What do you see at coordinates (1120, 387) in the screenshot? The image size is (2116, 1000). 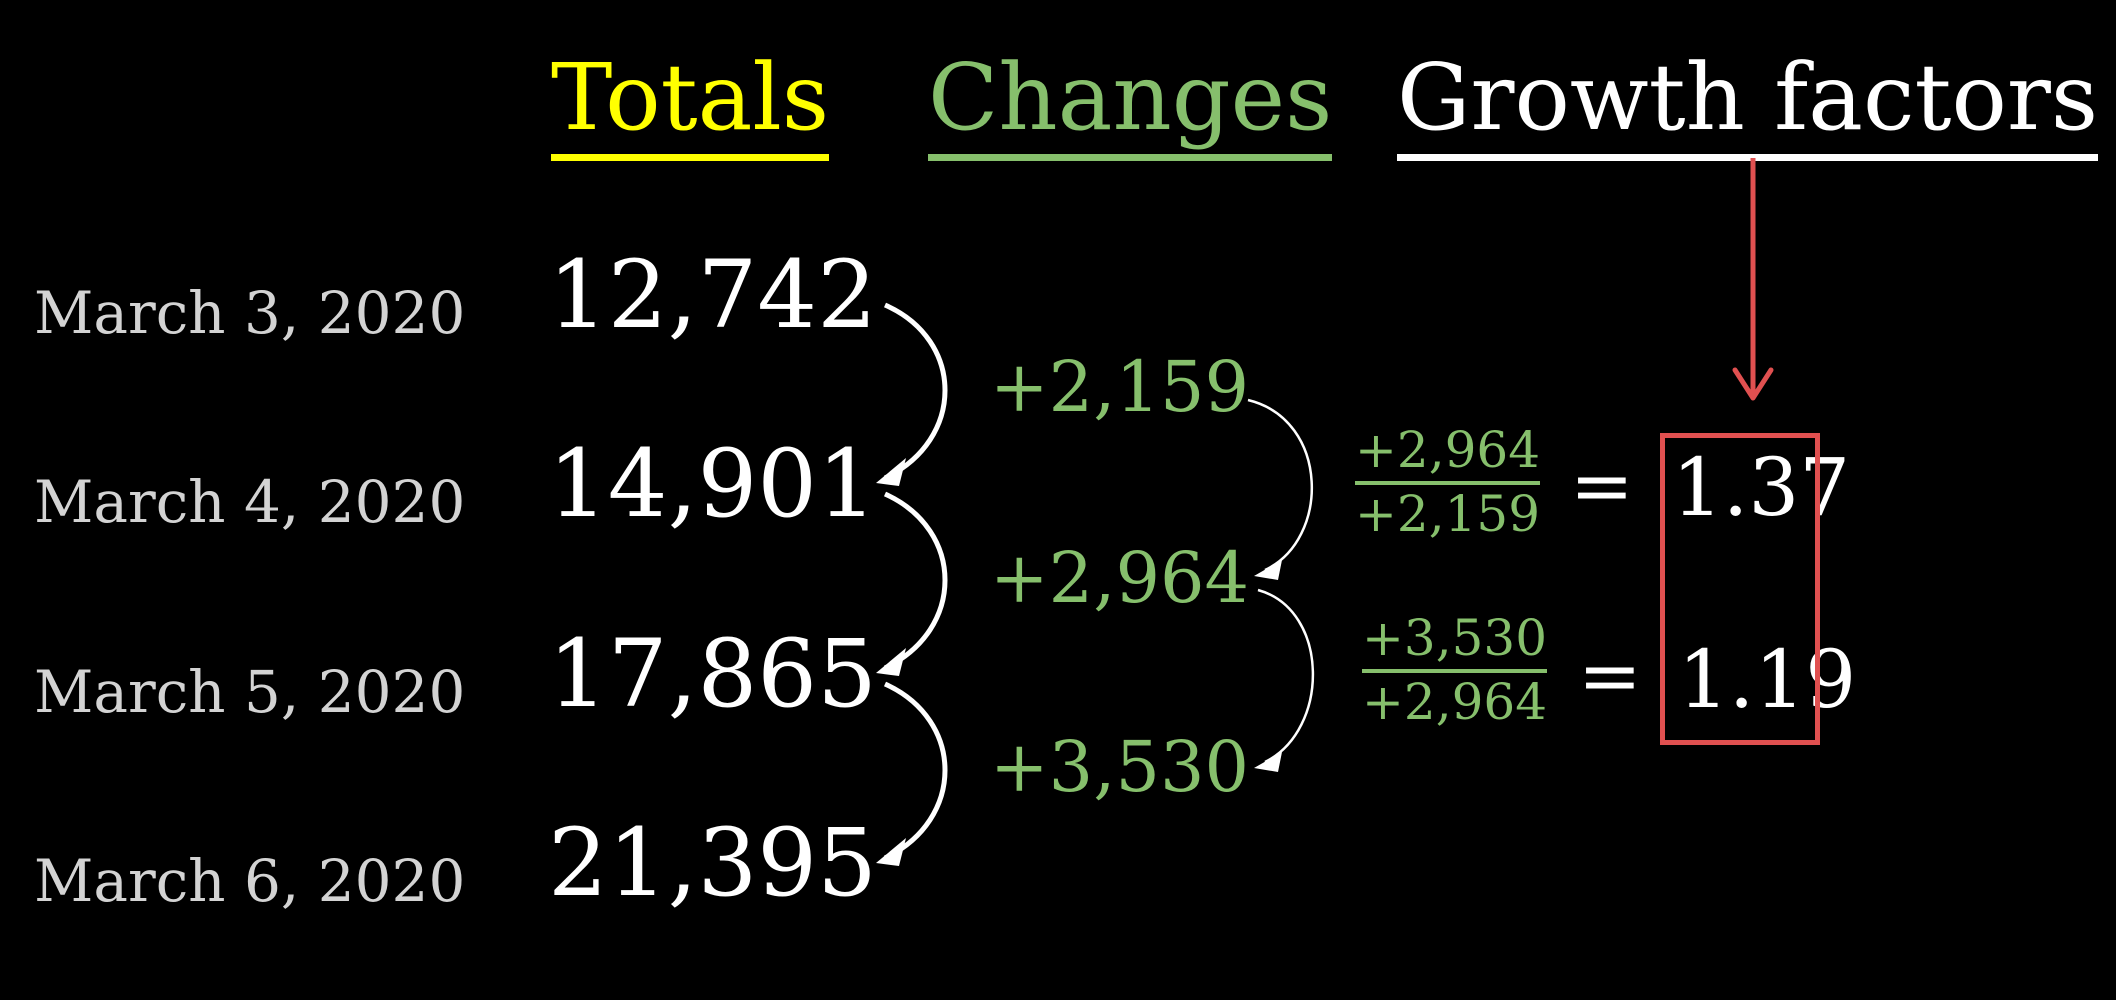 I see `change-value: +2,159` at bounding box center [1120, 387].